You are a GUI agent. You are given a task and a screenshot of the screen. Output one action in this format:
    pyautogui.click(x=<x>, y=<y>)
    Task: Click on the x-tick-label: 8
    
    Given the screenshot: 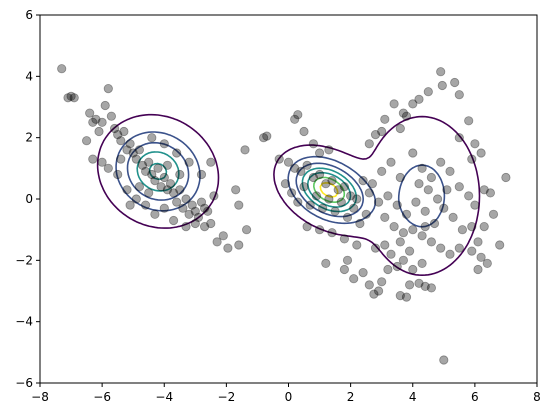 What is the action you would take?
    pyautogui.click(x=537, y=397)
    